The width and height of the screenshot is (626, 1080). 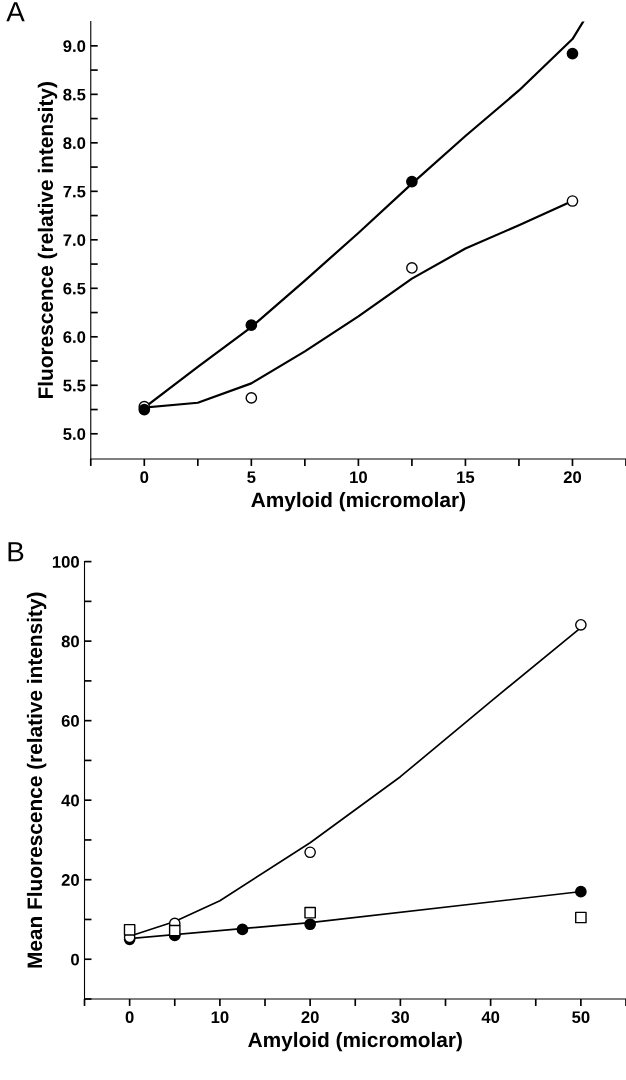 What do you see at coordinates (15, 12) in the screenshot?
I see `chart-title: A` at bounding box center [15, 12].